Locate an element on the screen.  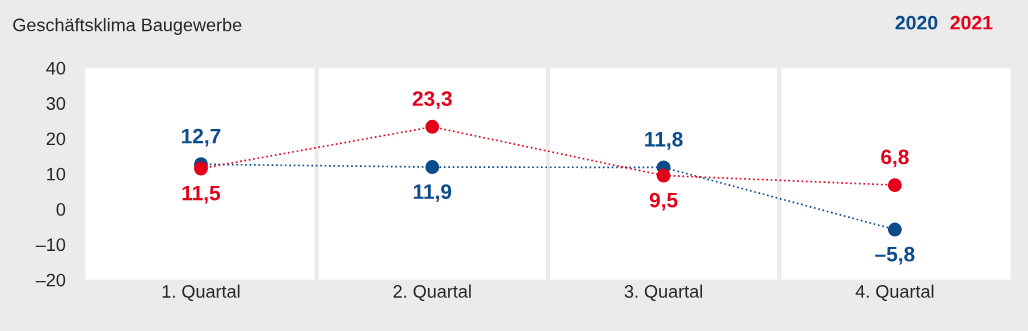
x-tick-label: 2. Quartal is located at coordinates (432, 293).